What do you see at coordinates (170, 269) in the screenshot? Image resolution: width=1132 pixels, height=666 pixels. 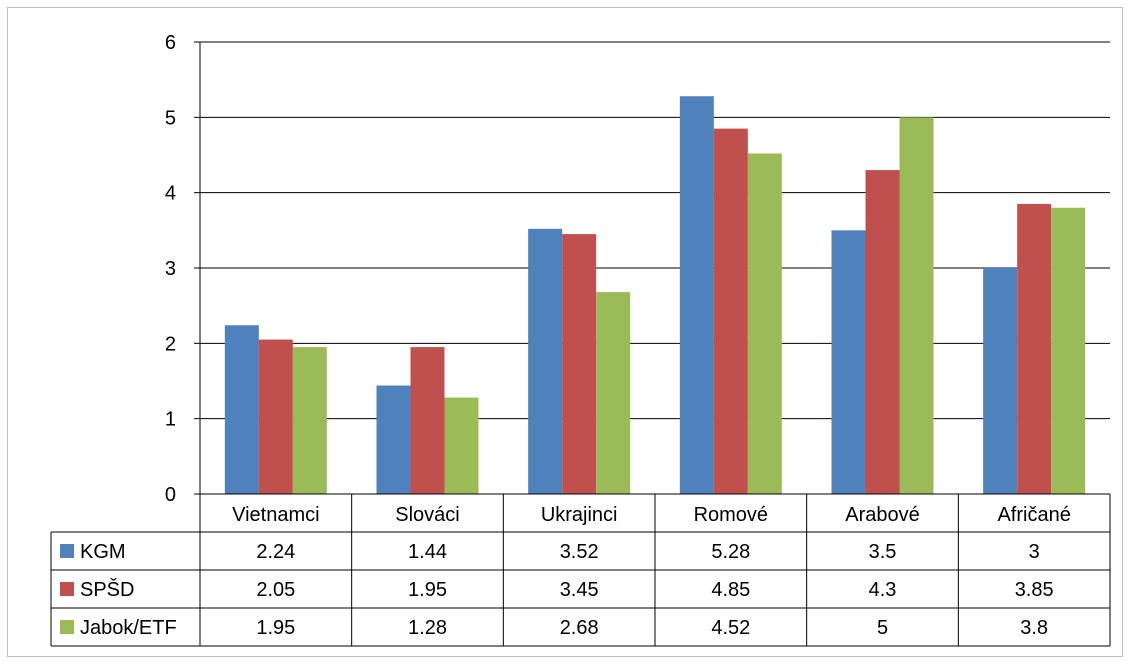 I see `y-tick-label: 3` at bounding box center [170, 269].